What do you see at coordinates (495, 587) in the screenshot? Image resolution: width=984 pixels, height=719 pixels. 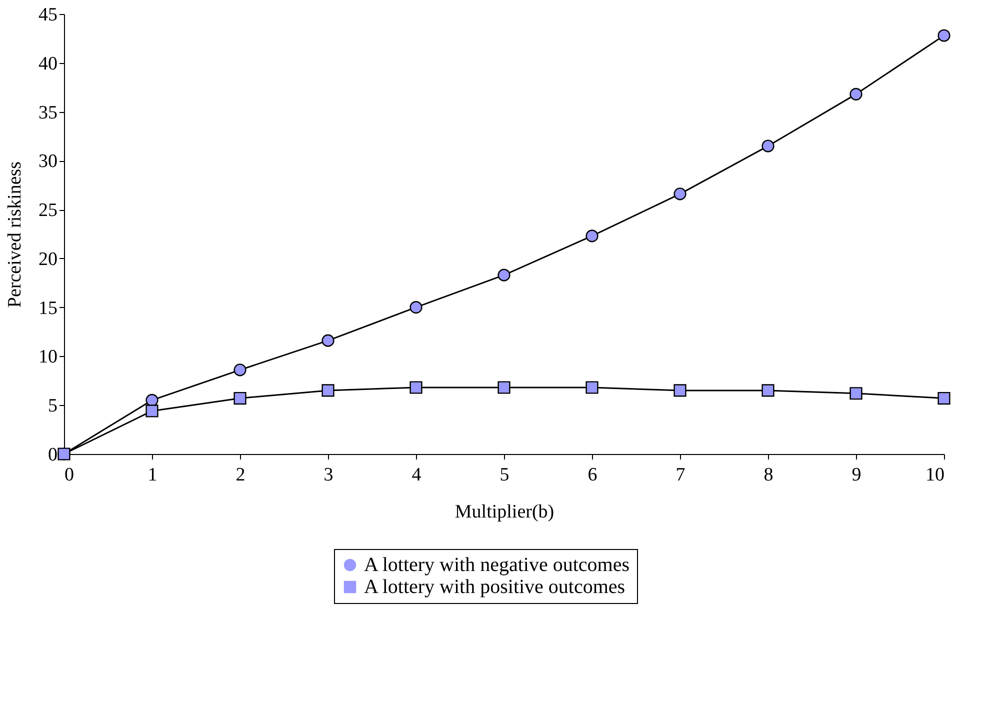 I see `legend-label: A lottery with positive outcomes` at bounding box center [495, 587].